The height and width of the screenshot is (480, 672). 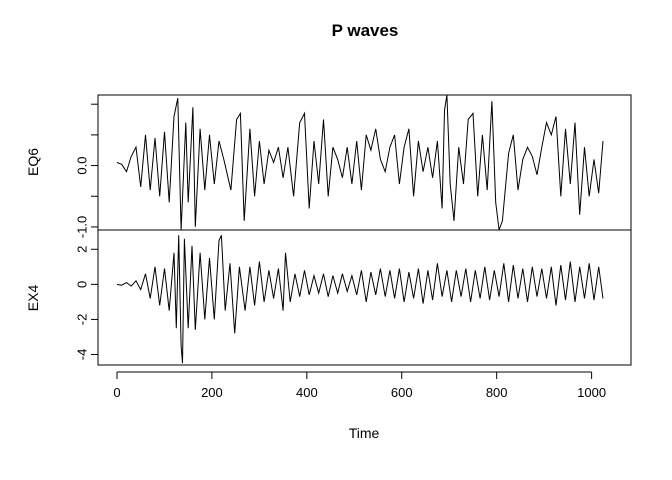 What do you see at coordinates (497, 392) in the screenshot?
I see `x-tick-label: 800` at bounding box center [497, 392].